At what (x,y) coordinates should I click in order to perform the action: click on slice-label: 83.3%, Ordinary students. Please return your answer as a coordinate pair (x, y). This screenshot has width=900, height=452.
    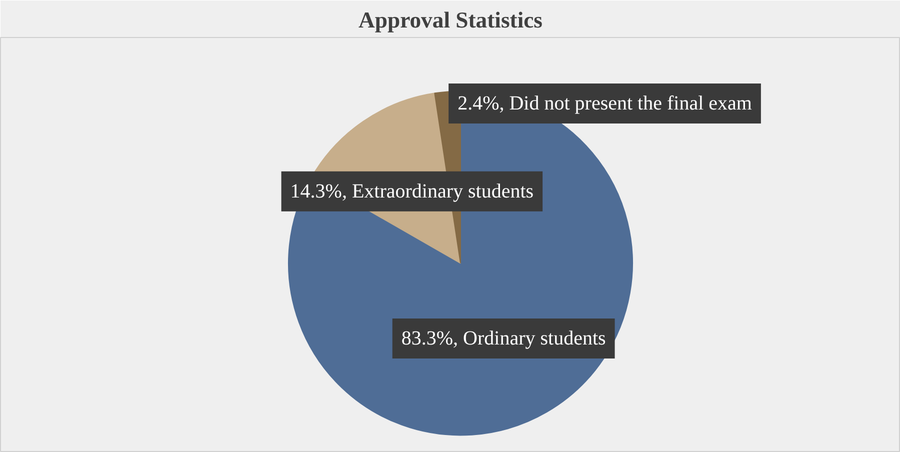
    Looking at the image, I should click on (503, 339).